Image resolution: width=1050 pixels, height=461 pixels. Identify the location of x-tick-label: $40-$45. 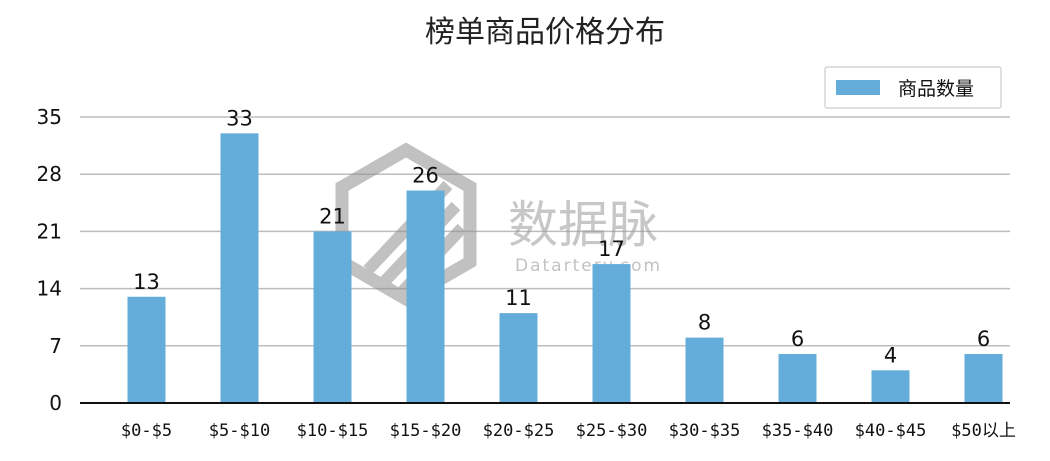
(891, 431).